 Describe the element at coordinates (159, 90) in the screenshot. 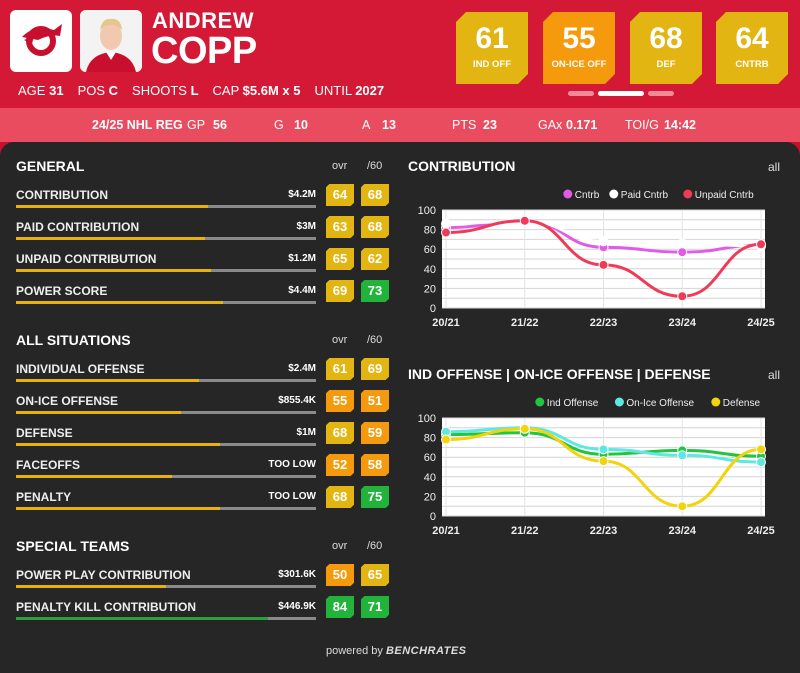

I see `shoots-label: SHOOTS` at that location.